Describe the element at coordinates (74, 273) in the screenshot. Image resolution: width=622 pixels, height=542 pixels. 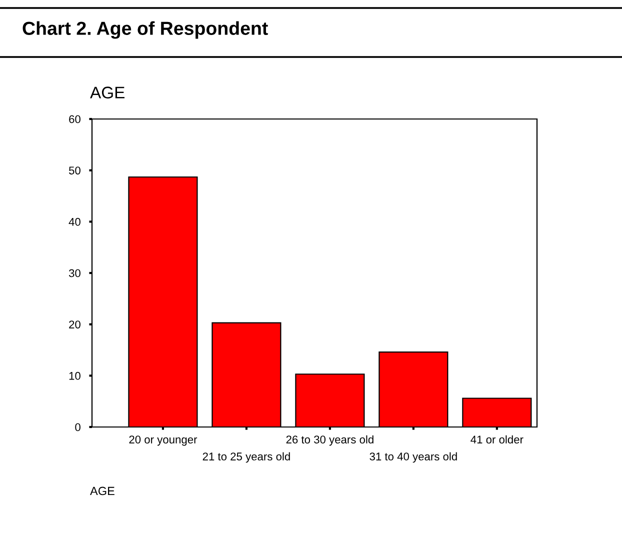
I see `y-tick-label: 30` at that location.